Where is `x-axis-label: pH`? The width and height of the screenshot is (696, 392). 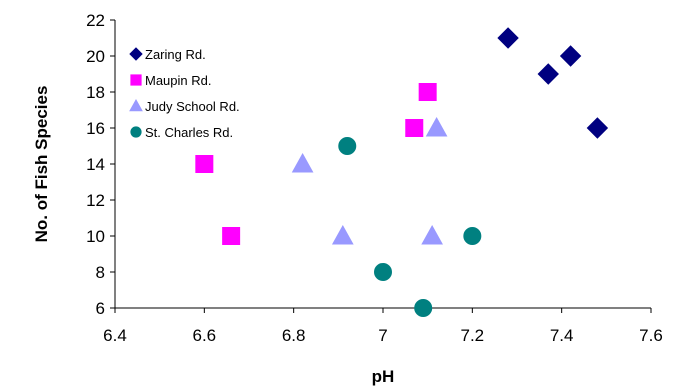
x-axis-label: pH is located at coordinates (383, 376).